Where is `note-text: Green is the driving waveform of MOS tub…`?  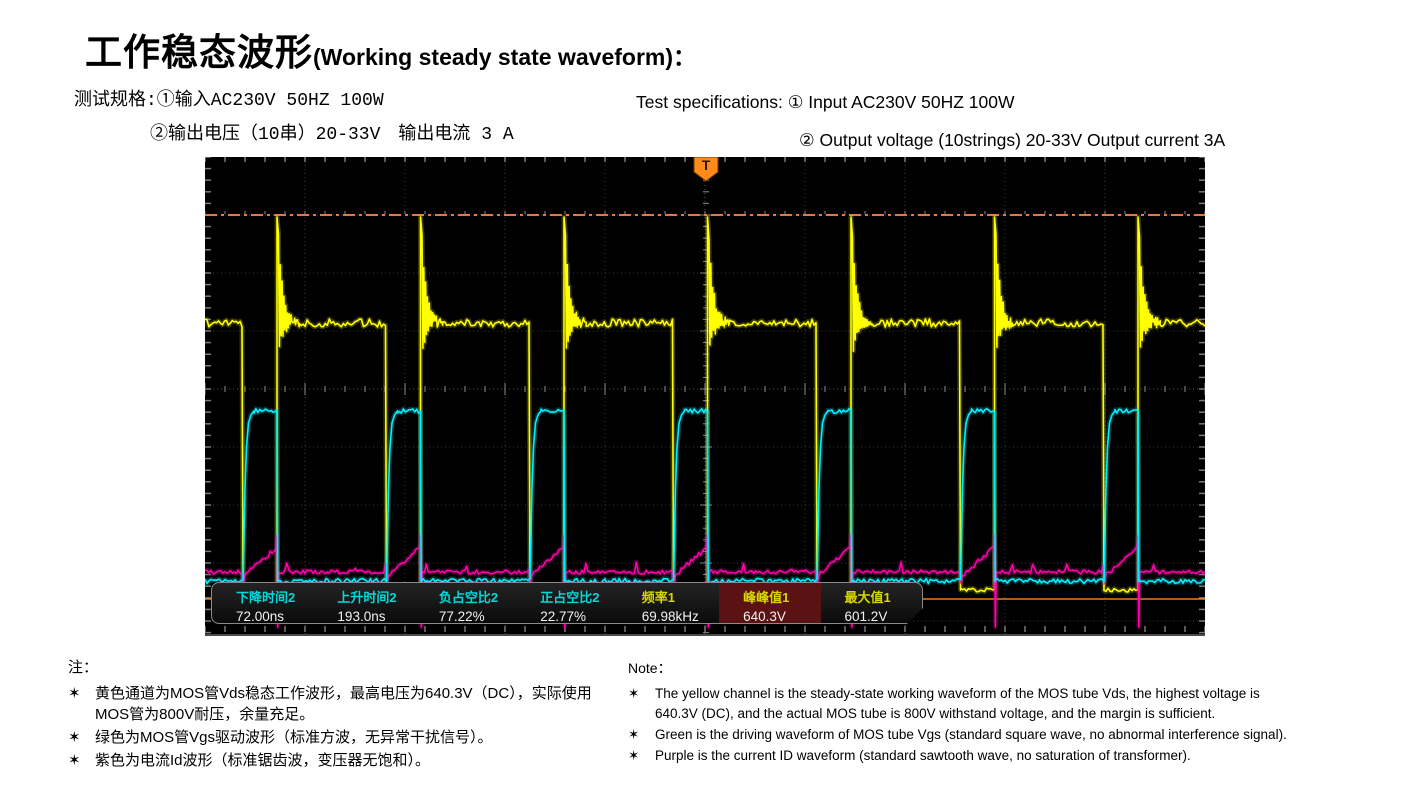
note-text: Green is the driving waveform of MOS tub… is located at coordinates (971, 734).